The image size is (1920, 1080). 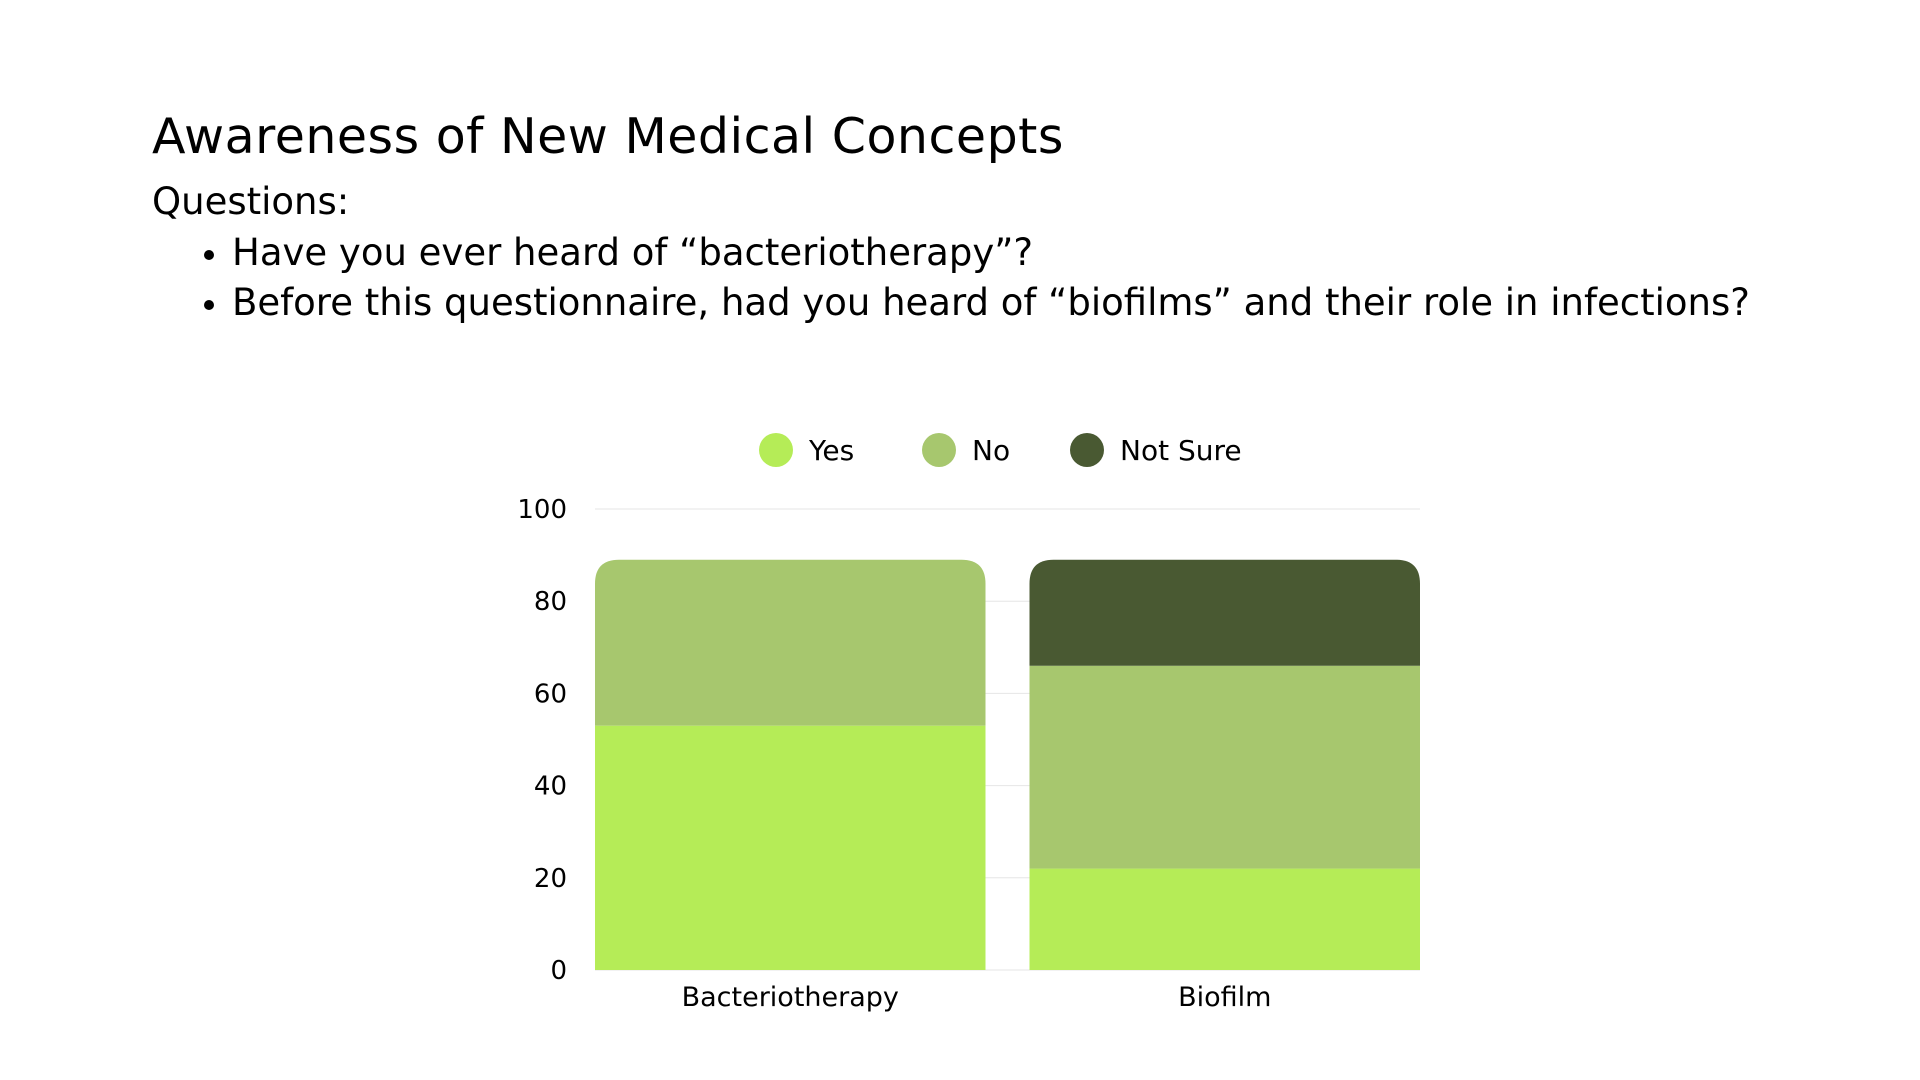 What do you see at coordinates (1224, 997) in the screenshot?
I see `x-tick-label: Biofilm` at bounding box center [1224, 997].